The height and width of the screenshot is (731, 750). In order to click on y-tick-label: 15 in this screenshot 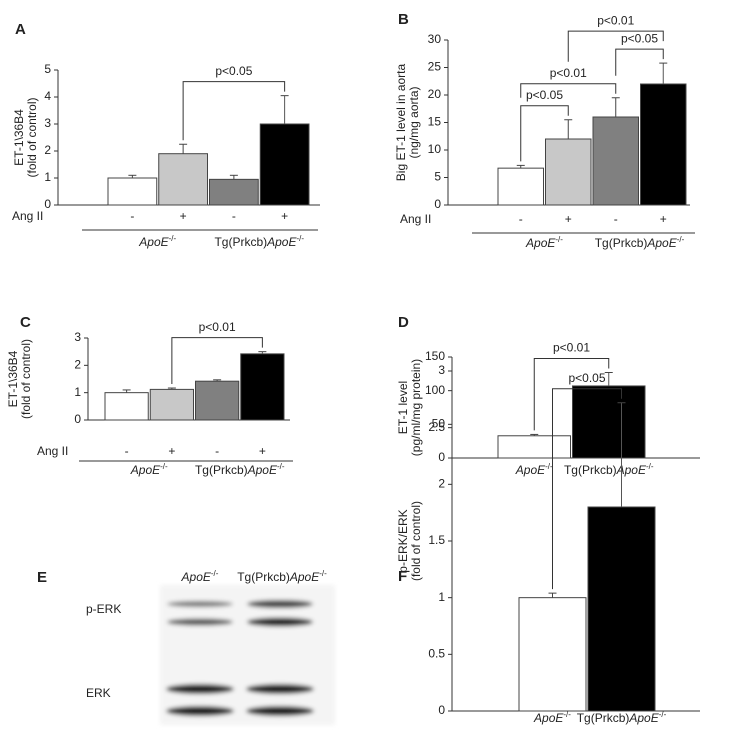, I will do `click(435, 122)`.